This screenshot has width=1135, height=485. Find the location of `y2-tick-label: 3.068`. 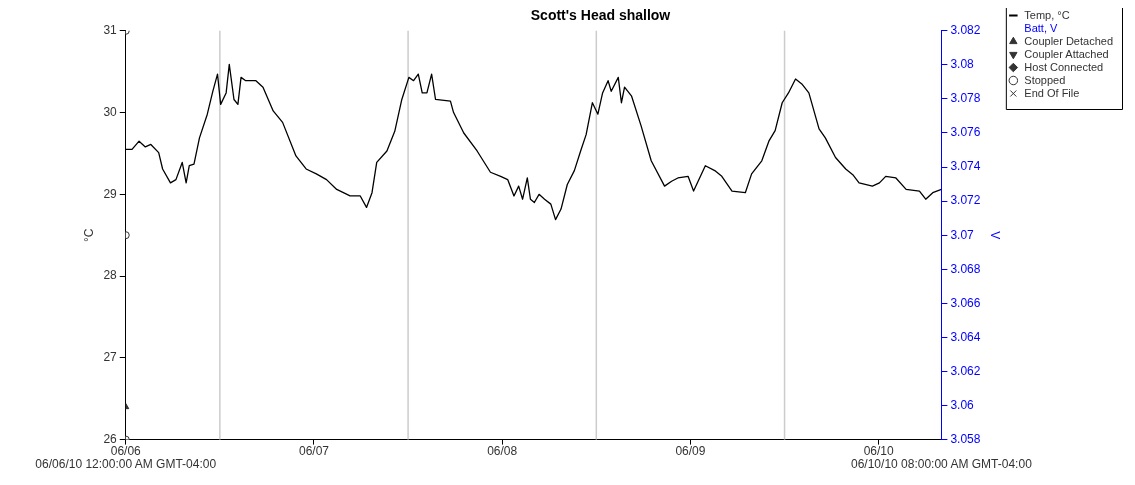

y2-tick-label: 3.068 is located at coordinates (965, 268).